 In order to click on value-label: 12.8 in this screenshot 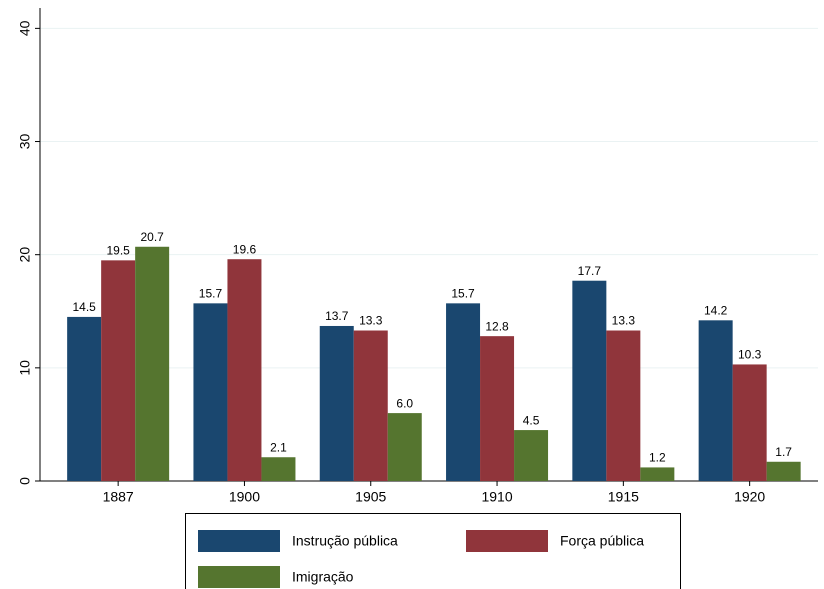, I will do `click(497, 326)`.